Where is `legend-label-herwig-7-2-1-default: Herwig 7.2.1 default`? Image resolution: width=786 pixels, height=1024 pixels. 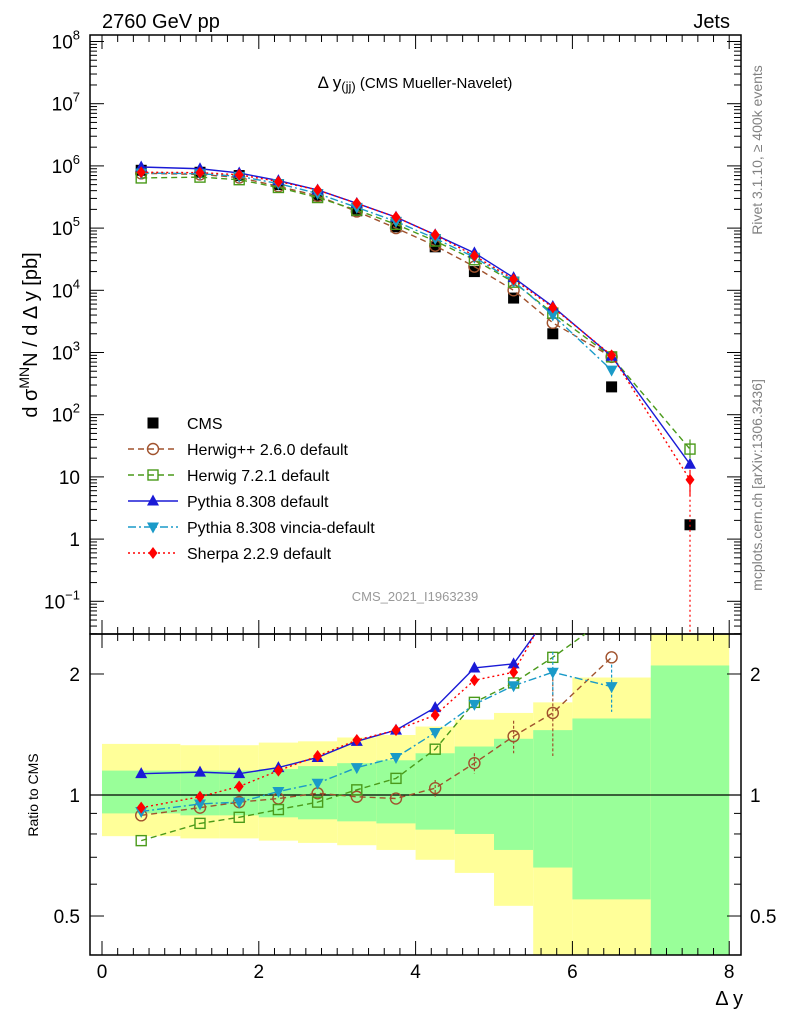 legend-label-herwig-7-2-1-default: Herwig 7.2.1 default is located at coordinates (258, 476).